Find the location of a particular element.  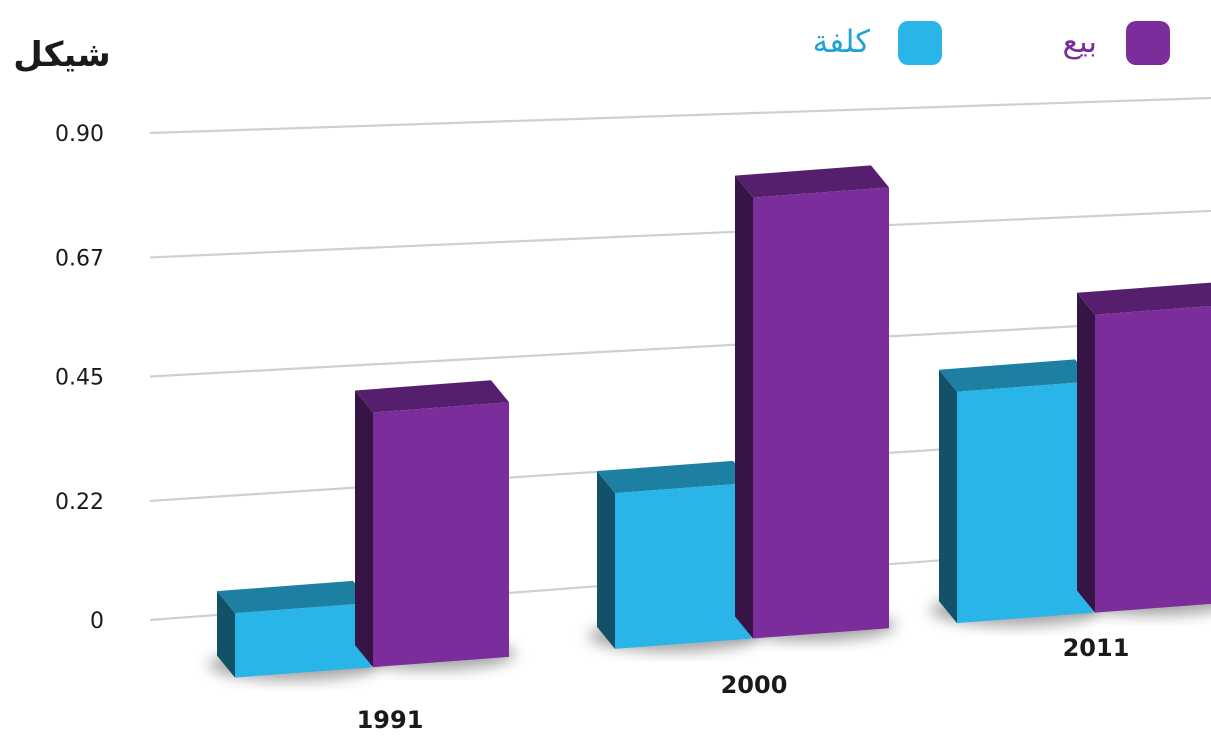

x-tick-label: 2011 is located at coordinates (1096, 648).